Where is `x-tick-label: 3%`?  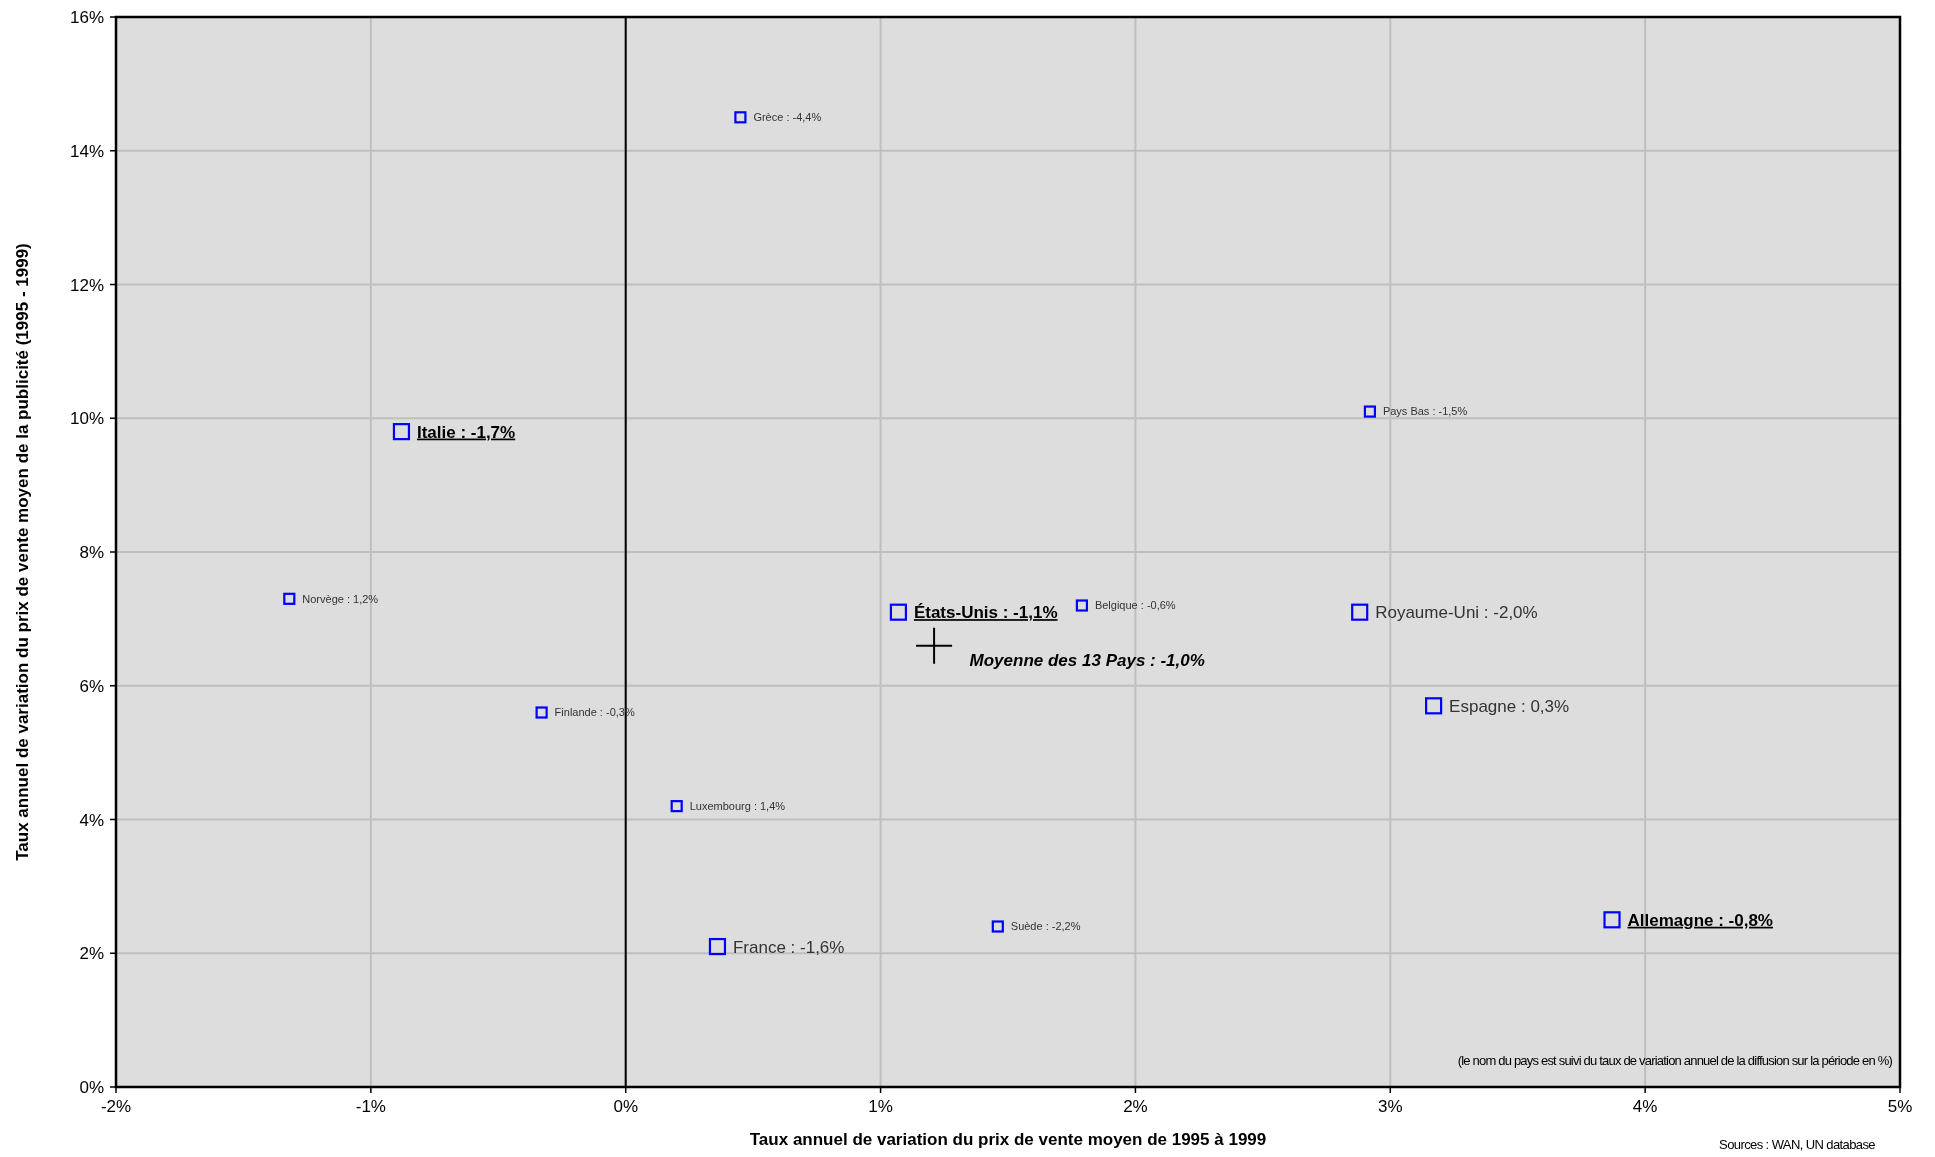 x-tick-label: 3% is located at coordinates (1390, 1106).